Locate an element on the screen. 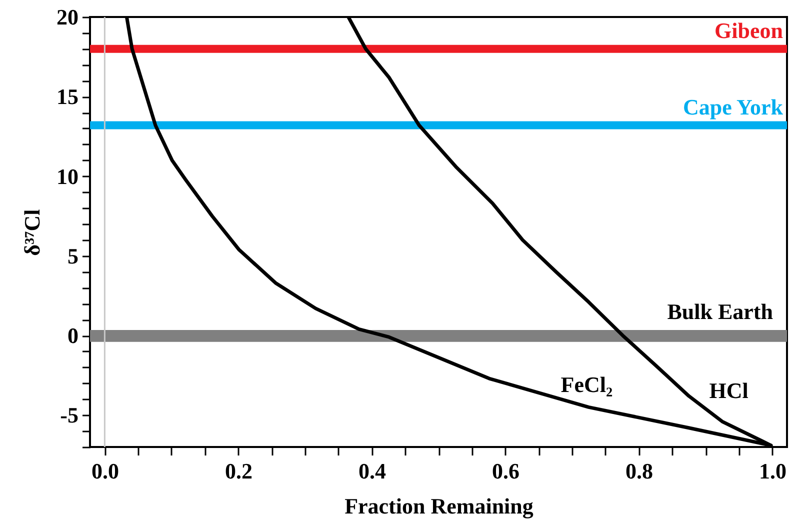 This screenshot has width=790, height=523. y-tick-label: -5 is located at coordinates (69, 415).